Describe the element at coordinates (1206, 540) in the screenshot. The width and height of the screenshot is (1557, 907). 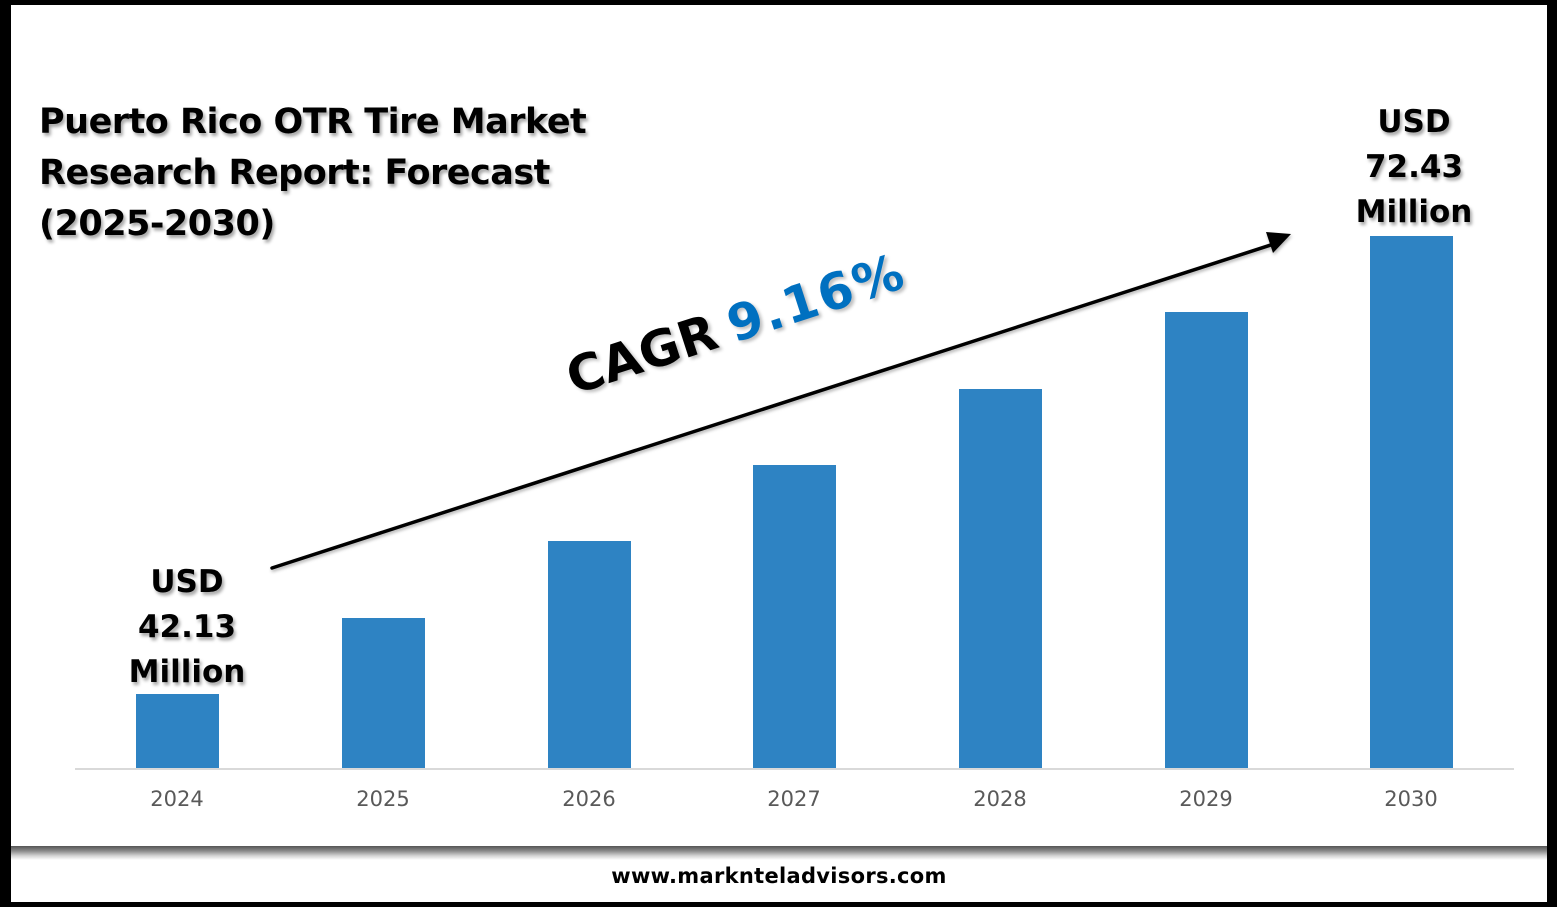
I see `bar-2029` at that location.